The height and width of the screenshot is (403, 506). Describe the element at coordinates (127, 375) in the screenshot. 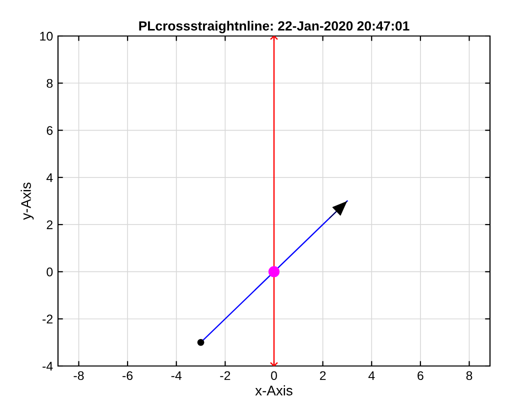

I see `x-tick-label: -6` at that location.